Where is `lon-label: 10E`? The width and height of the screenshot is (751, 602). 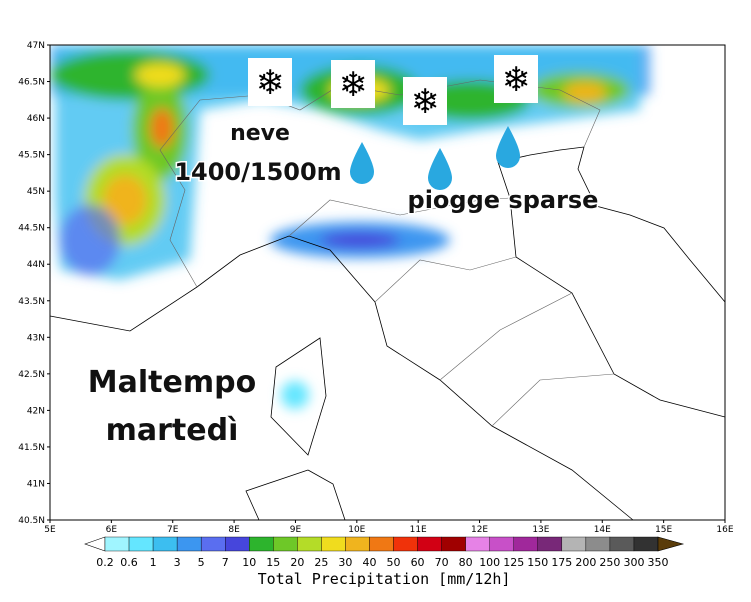
lon-label: 10E is located at coordinates (356, 530).